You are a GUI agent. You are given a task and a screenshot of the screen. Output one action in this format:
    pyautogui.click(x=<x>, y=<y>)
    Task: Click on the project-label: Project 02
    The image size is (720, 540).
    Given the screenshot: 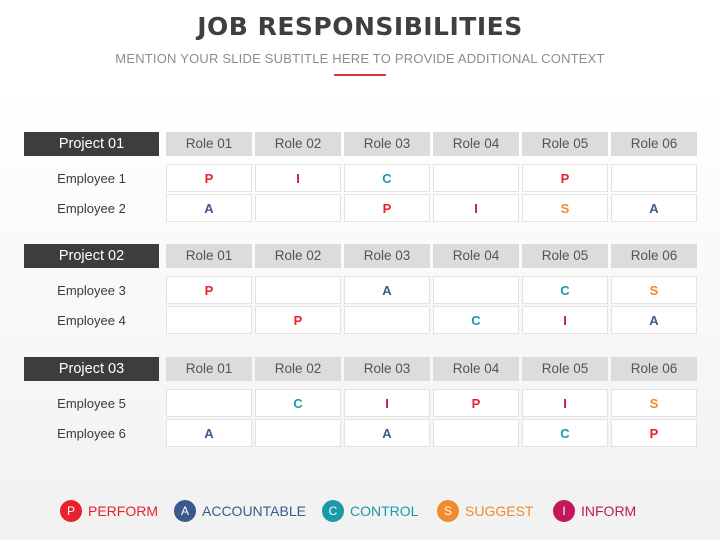 What is the action you would take?
    pyautogui.click(x=91, y=256)
    